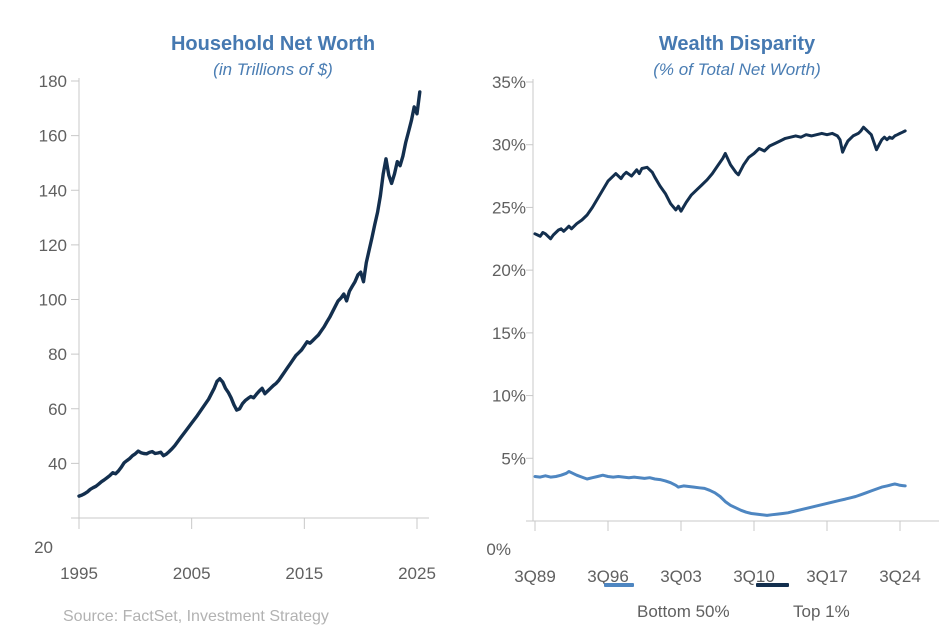 This screenshot has height=632, width=943. I want to click on y-axis-tick-label: 80, so click(57, 354).